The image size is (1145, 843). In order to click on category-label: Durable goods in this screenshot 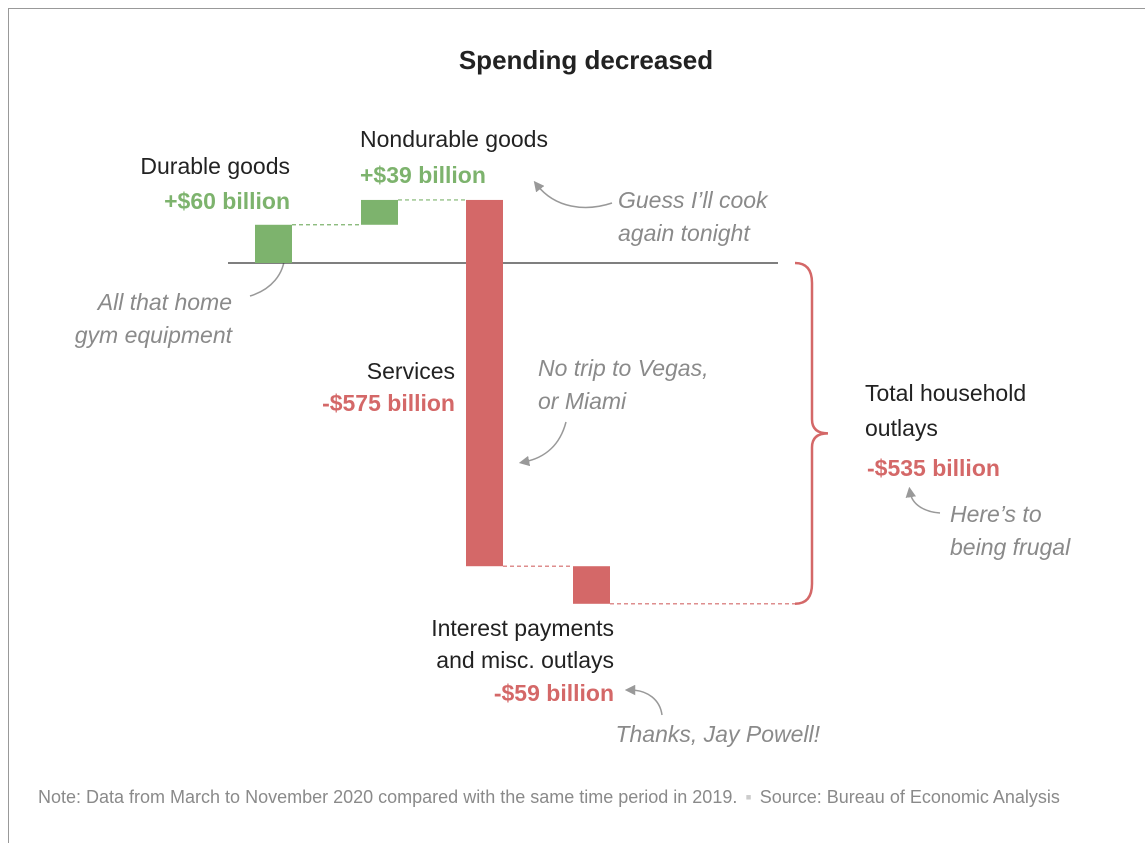, I will do `click(215, 166)`.